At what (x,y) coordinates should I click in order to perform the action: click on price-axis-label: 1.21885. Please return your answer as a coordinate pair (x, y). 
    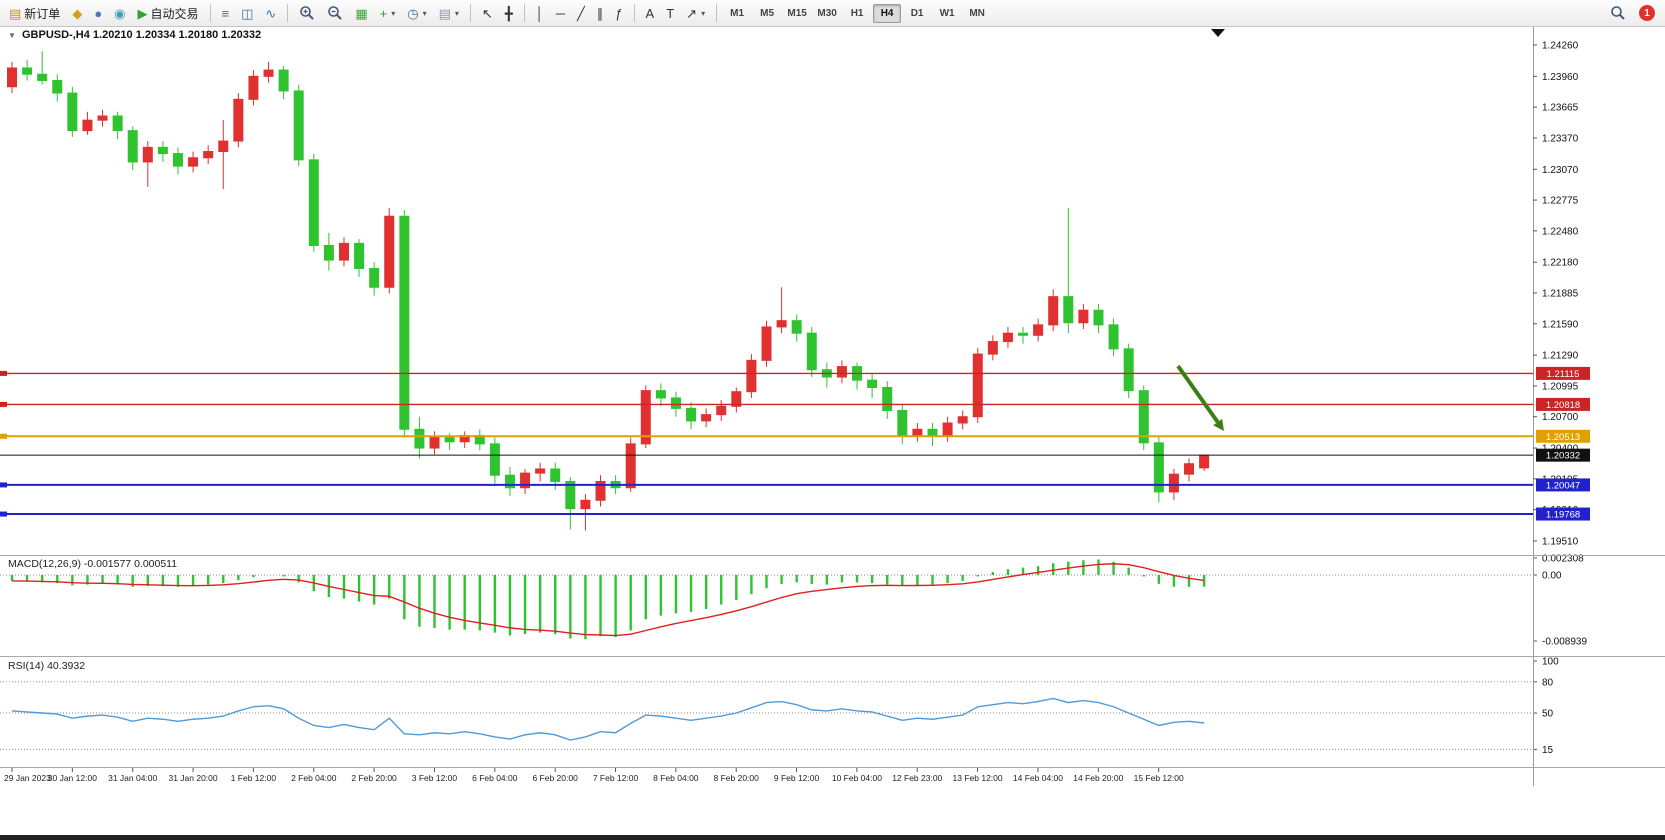
    Looking at the image, I should click on (1560, 293).